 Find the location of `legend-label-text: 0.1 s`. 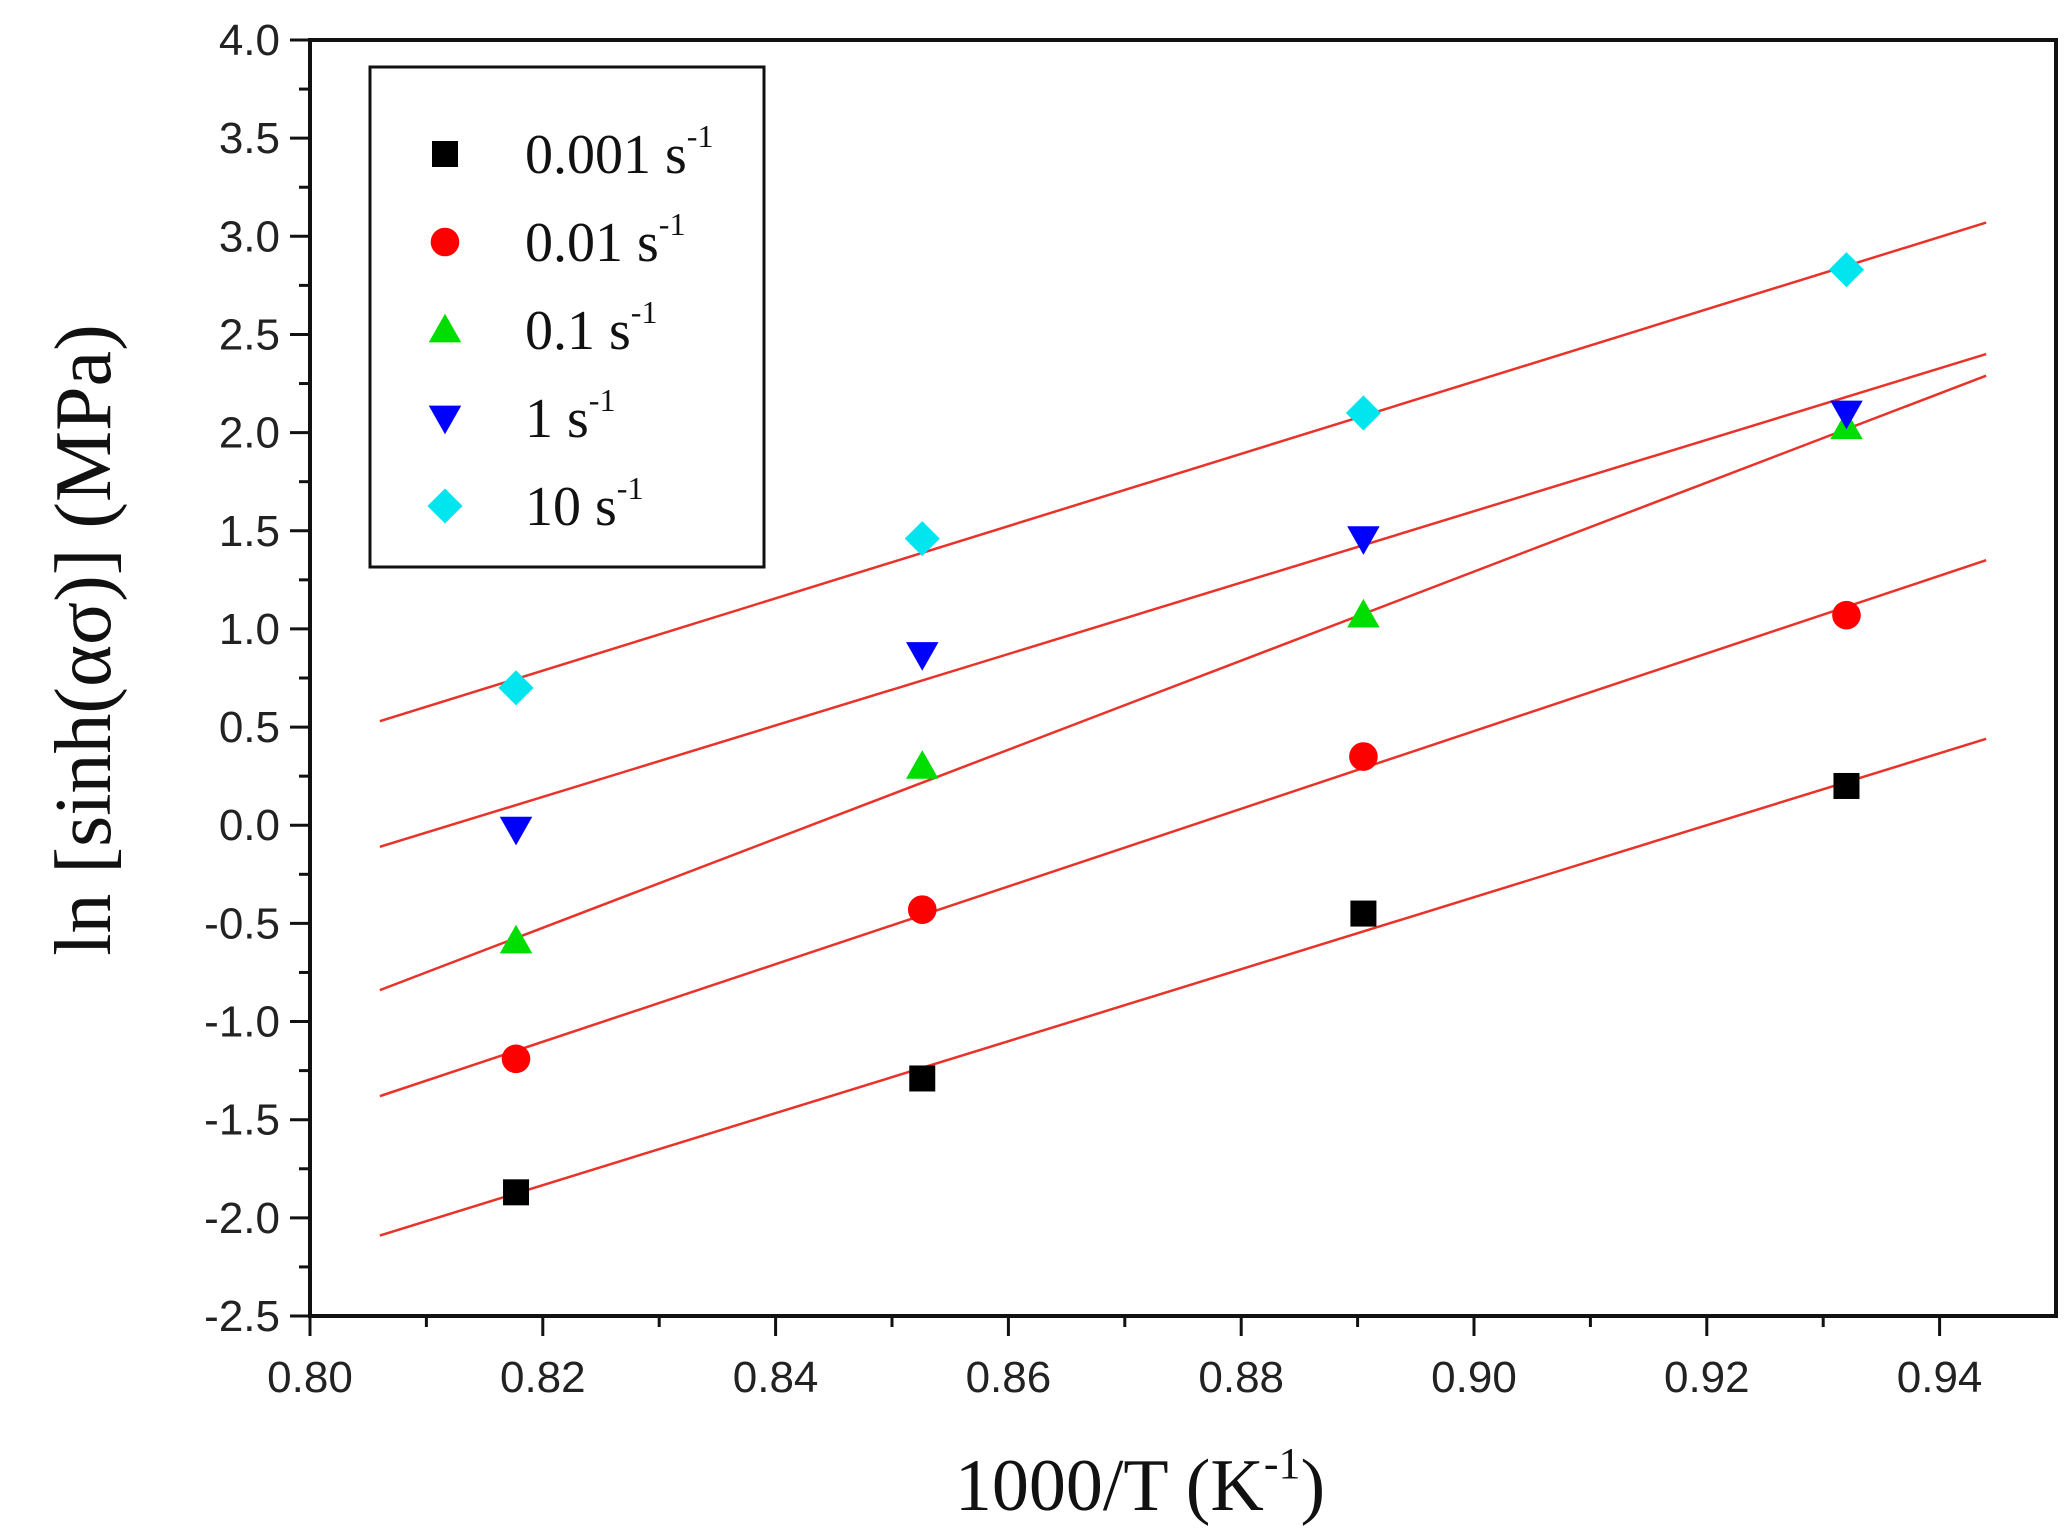

legend-label-text: 0.1 s is located at coordinates (578, 331).